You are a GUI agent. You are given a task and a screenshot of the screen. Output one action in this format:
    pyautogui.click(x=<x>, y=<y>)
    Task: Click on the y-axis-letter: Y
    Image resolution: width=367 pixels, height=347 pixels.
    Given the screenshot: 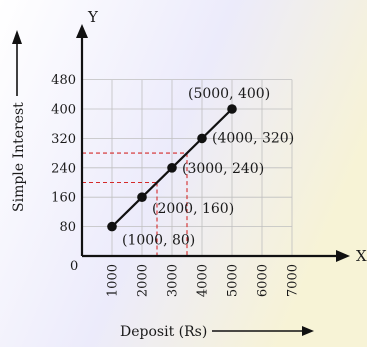 What is the action you would take?
    pyautogui.click(x=93, y=17)
    